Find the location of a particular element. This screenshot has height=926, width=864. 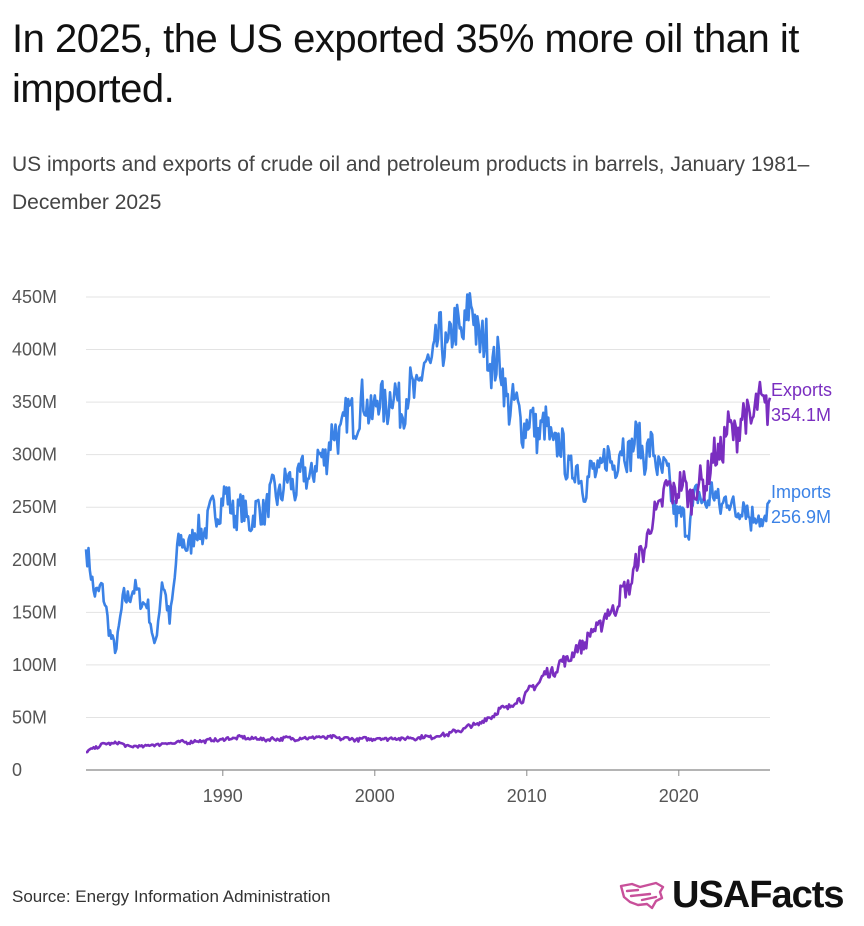

x-axis-ticks: 1990 2000 2010 2020 is located at coordinates (451, 788).